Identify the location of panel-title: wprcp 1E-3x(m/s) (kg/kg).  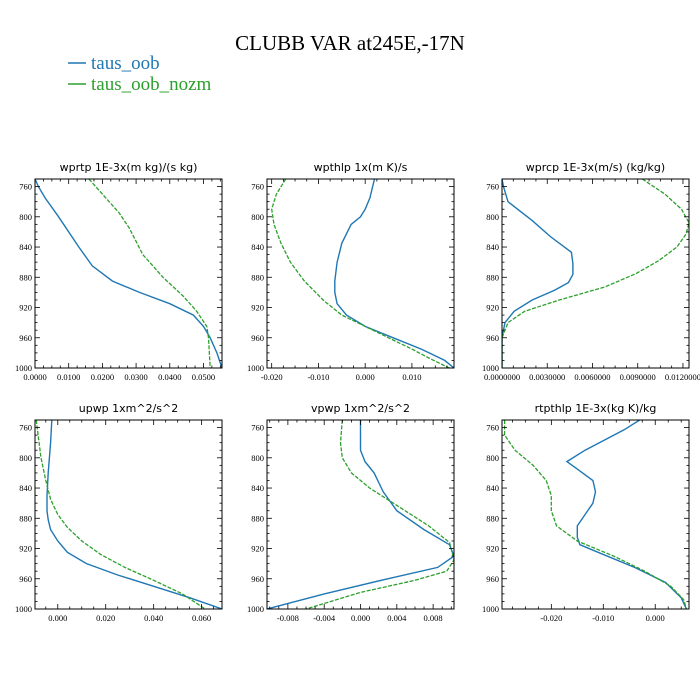
(595, 167).